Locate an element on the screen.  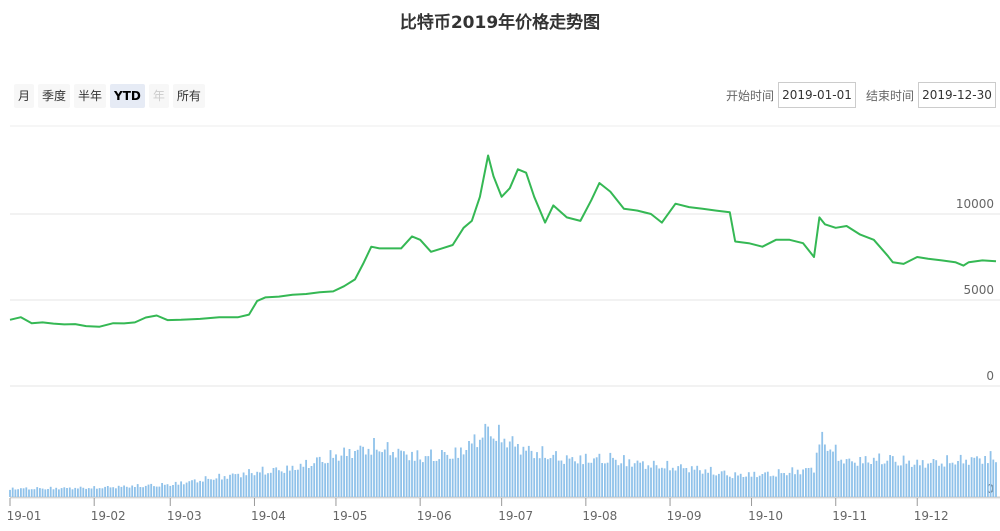
range-button-year: 年 is located at coordinates (158, 96).